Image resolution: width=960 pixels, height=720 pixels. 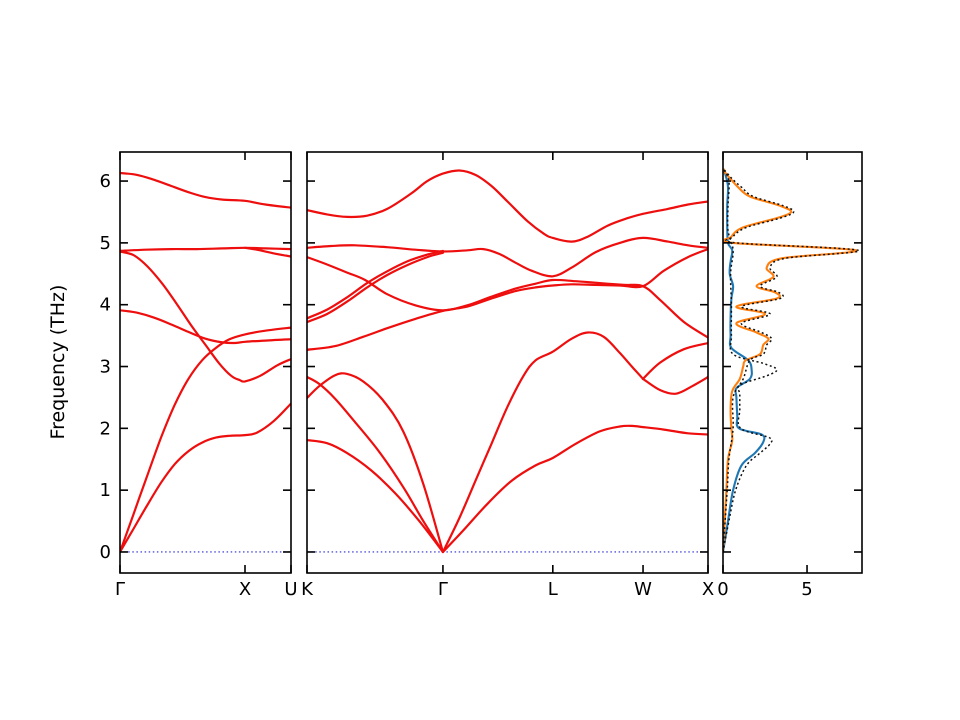 I want to click on band-left-frame, so click(x=205, y=362).